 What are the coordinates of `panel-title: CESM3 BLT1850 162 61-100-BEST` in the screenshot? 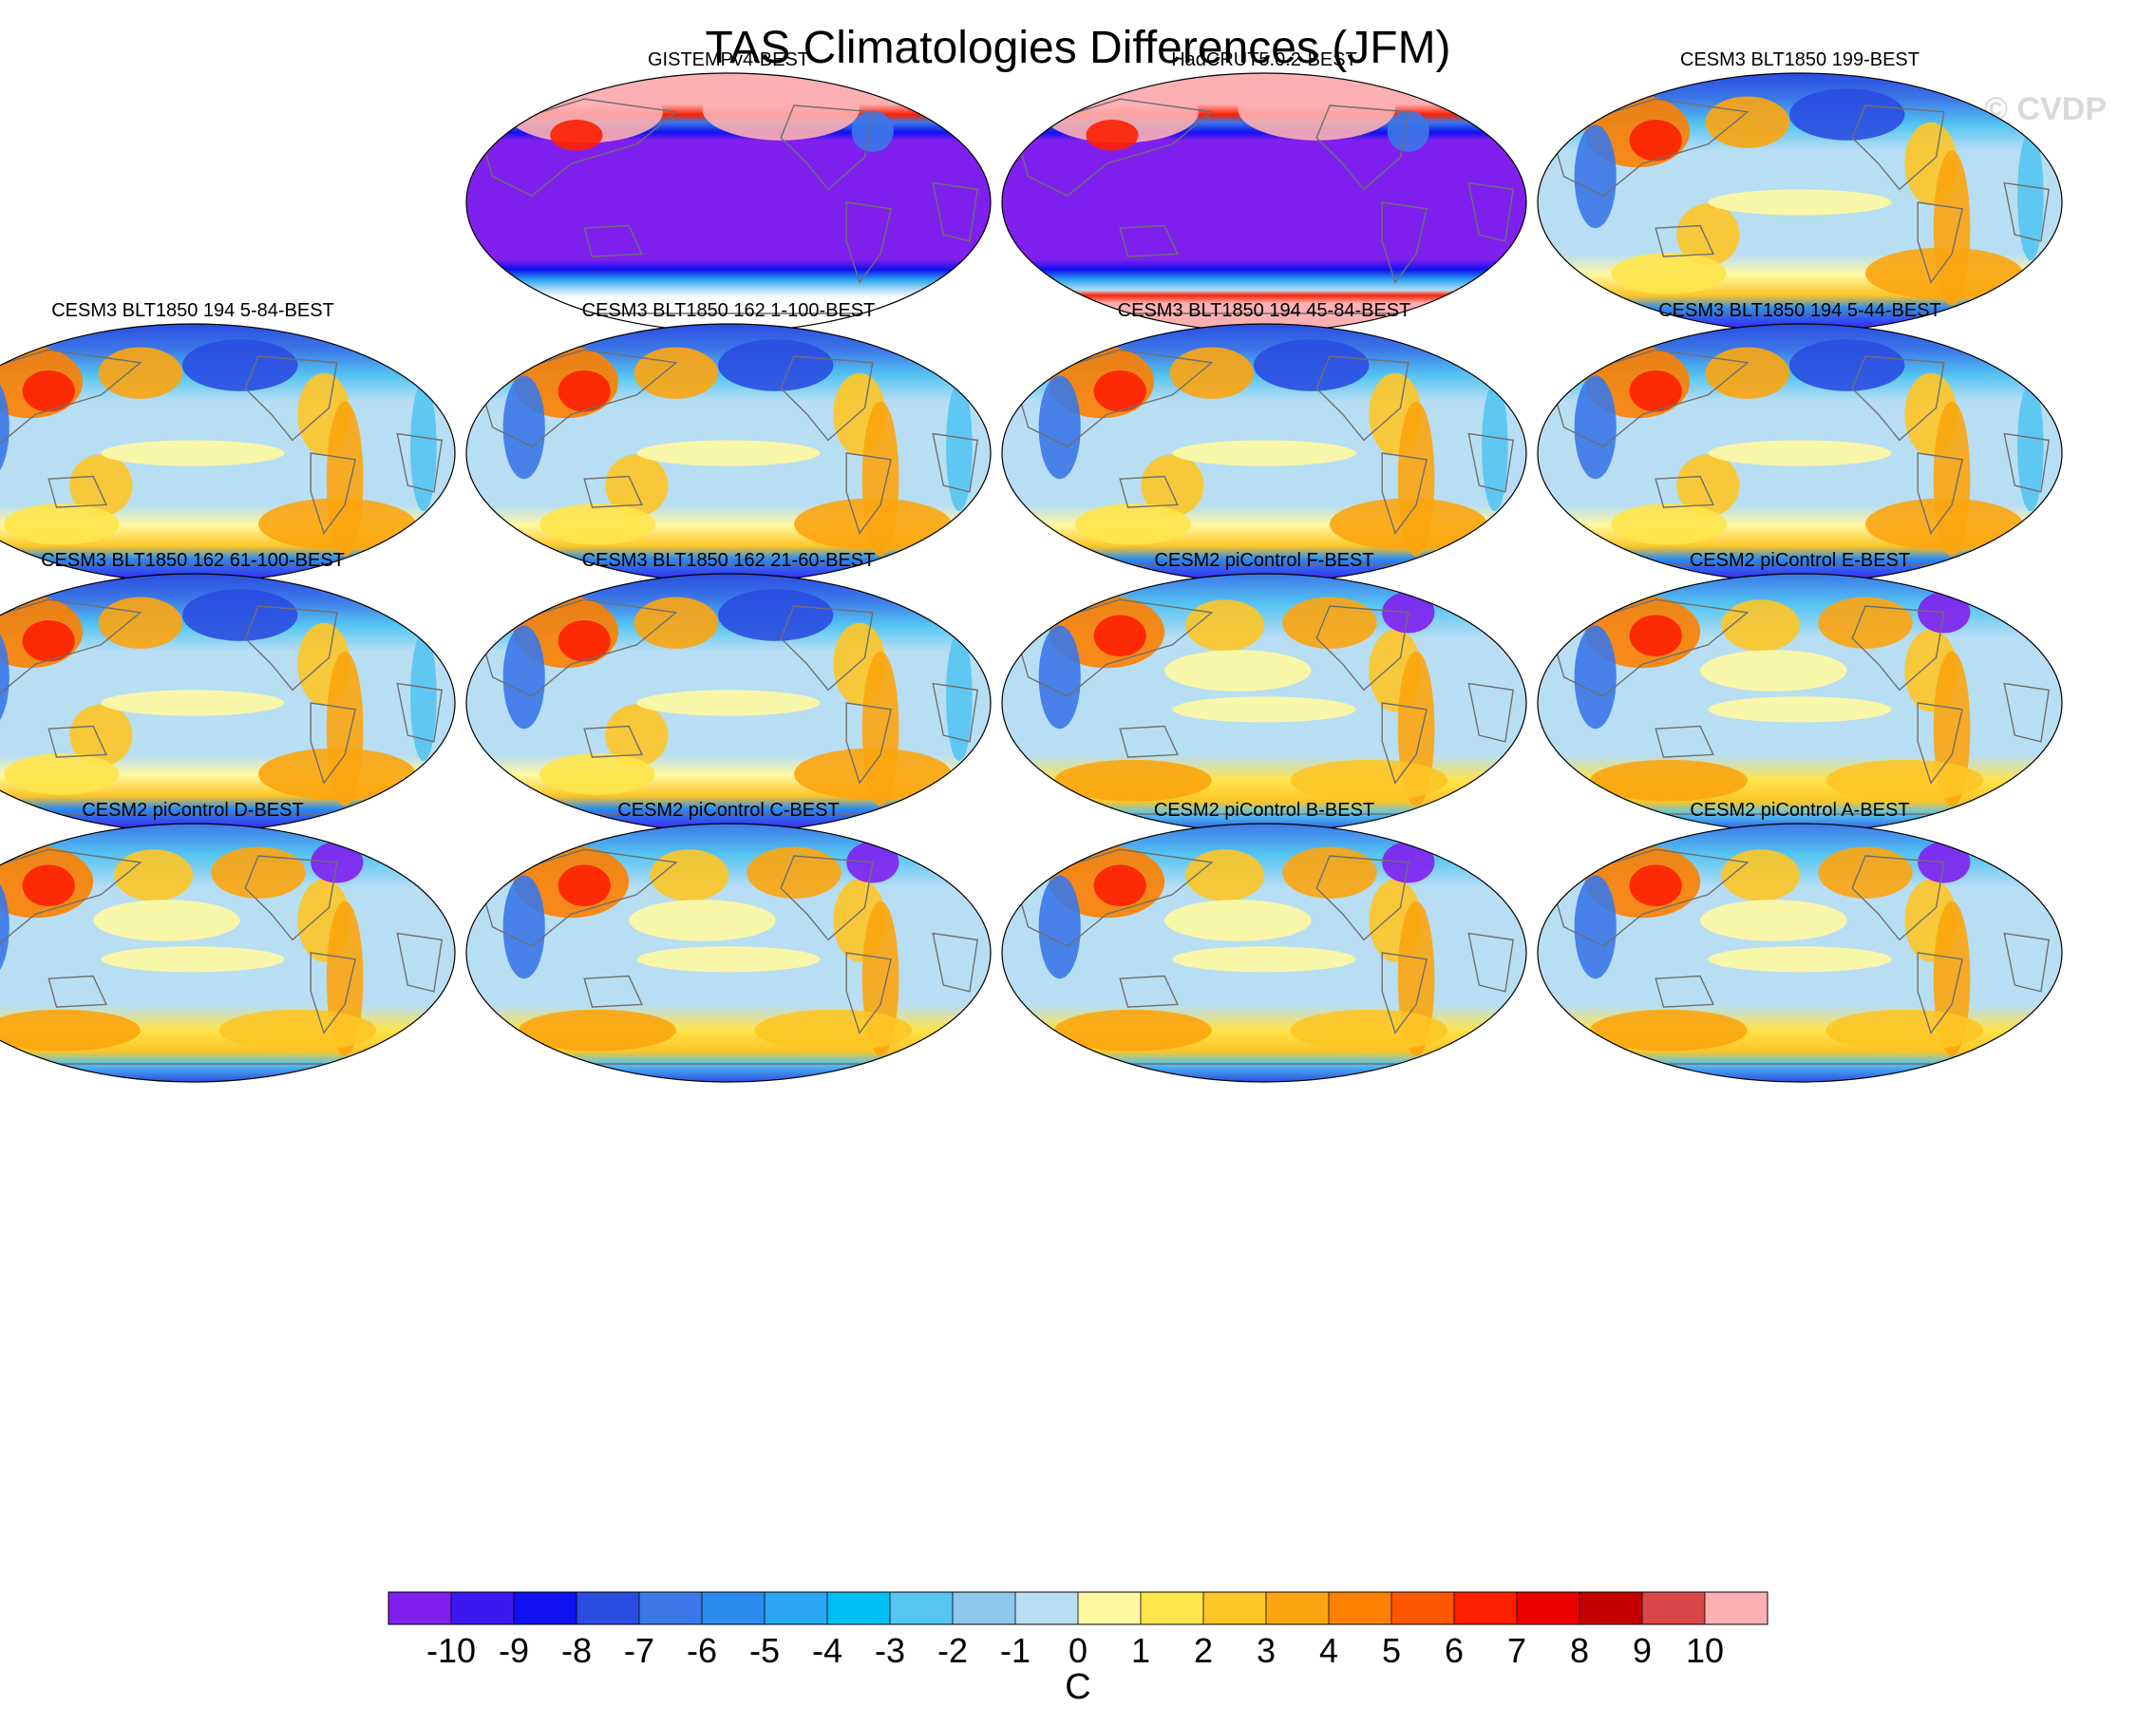 It's located at (193, 560).